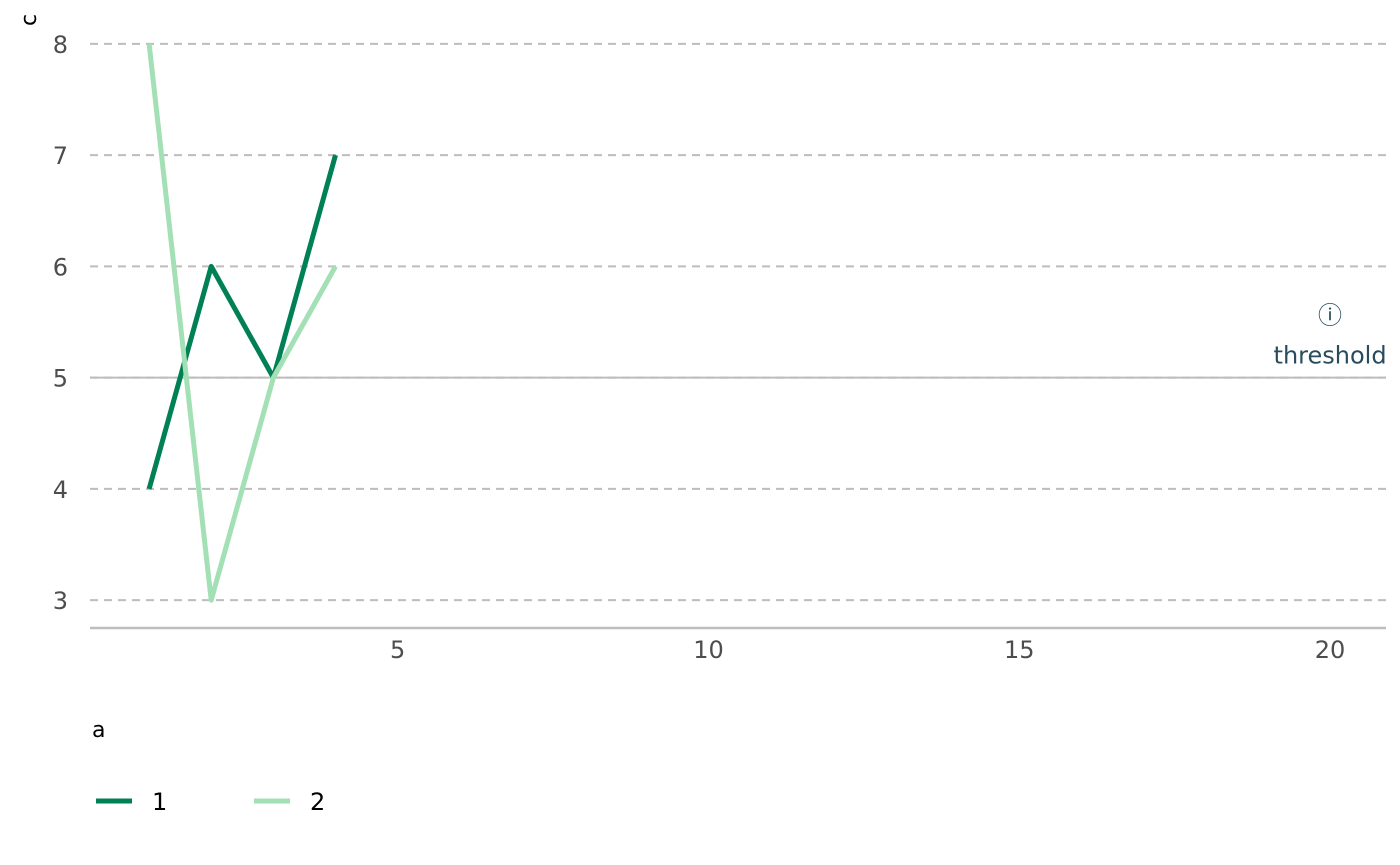  What do you see at coordinates (60, 323) in the screenshot?
I see `y-axis-ticks: 3 4 5 6 7 8` at bounding box center [60, 323].